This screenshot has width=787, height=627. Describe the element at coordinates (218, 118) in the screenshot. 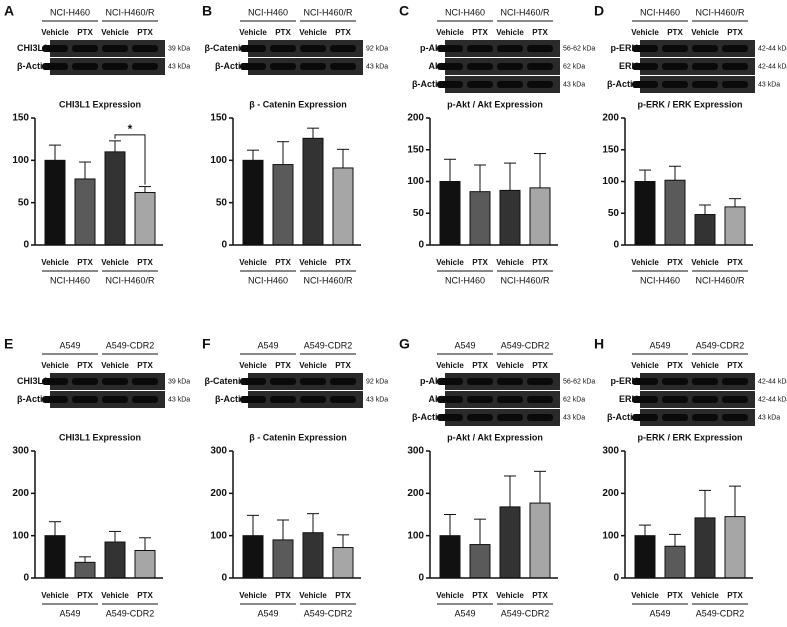

I see `y-tick-label: 150` at that location.